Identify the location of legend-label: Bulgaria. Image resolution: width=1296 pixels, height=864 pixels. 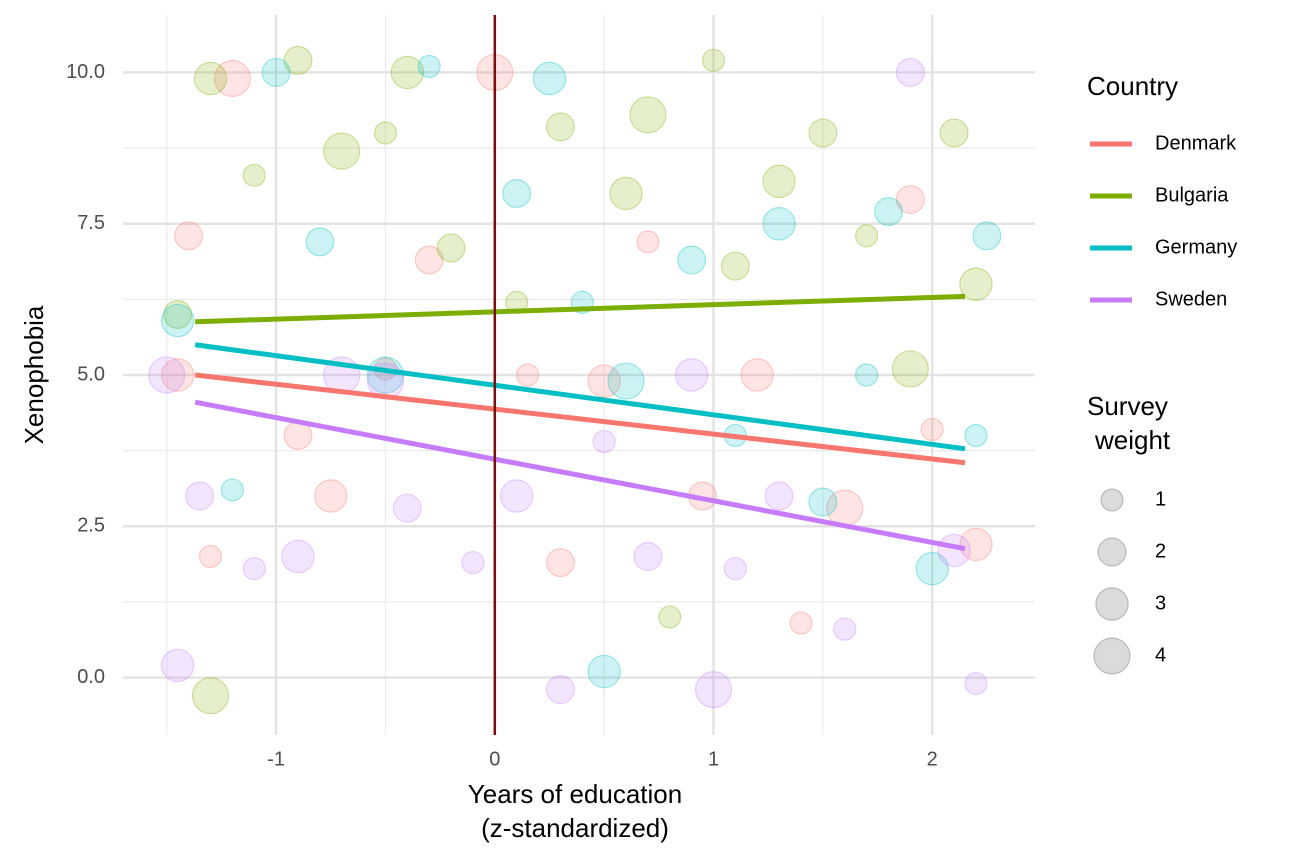
(1192, 195).